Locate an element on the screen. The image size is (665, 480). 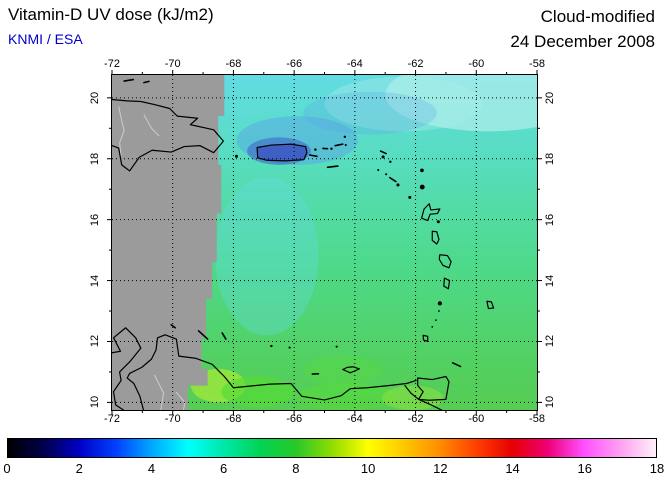
date-label: 24 December 2008 is located at coordinates (582, 41).